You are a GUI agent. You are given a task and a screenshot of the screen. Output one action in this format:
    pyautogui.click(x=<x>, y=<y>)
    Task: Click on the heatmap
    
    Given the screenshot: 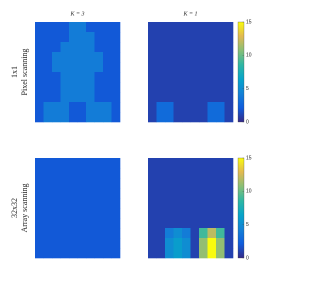 What is the action you would take?
    pyautogui.click(x=191, y=208)
    